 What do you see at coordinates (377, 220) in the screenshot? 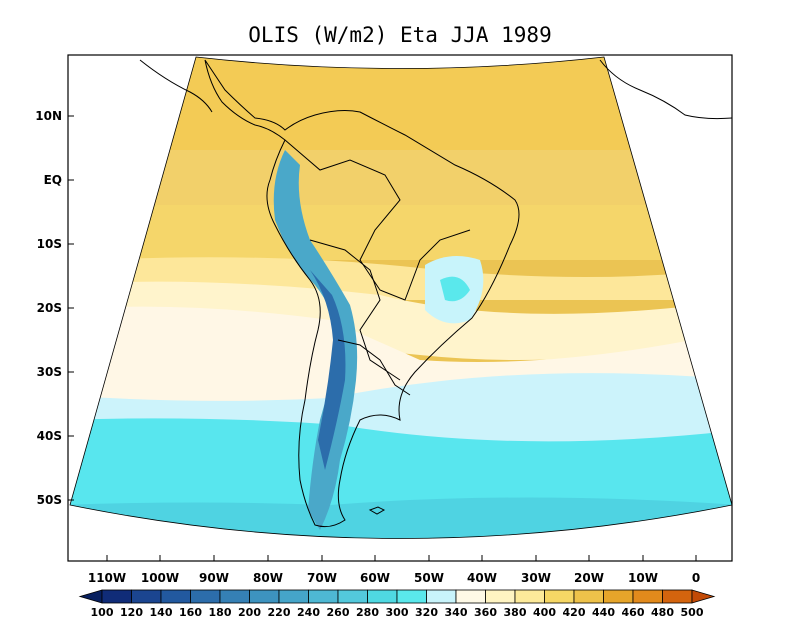
I see `borders-north` at bounding box center [377, 220].